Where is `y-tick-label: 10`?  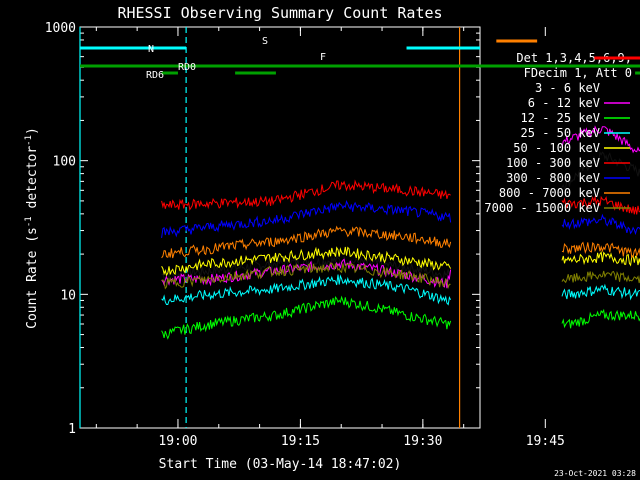 y-tick-label: 10 is located at coordinates (68, 295).